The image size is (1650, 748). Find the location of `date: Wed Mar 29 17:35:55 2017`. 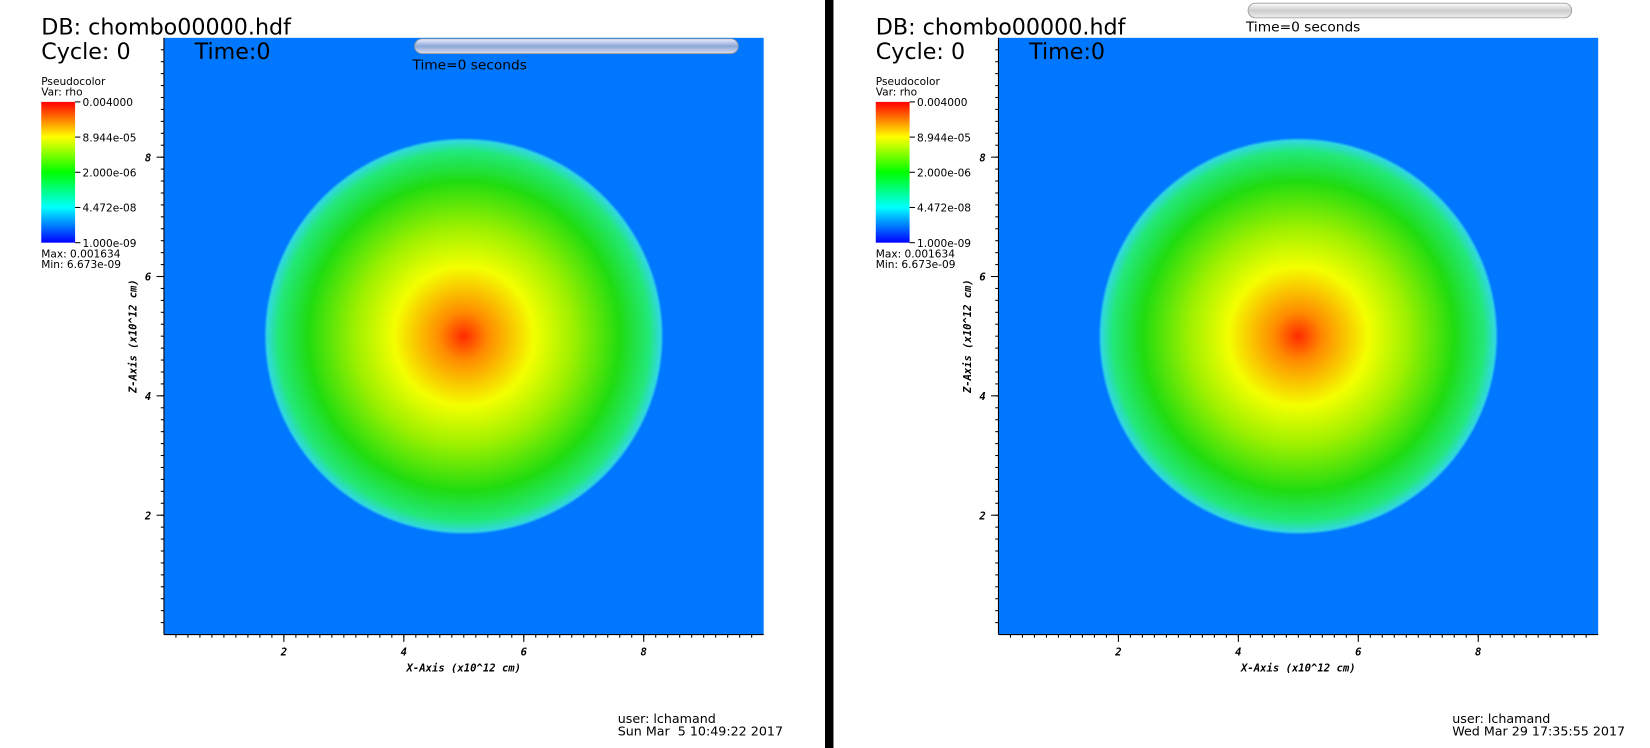

date: Wed Mar 29 17:35:55 2017 is located at coordinates (1538, 730).